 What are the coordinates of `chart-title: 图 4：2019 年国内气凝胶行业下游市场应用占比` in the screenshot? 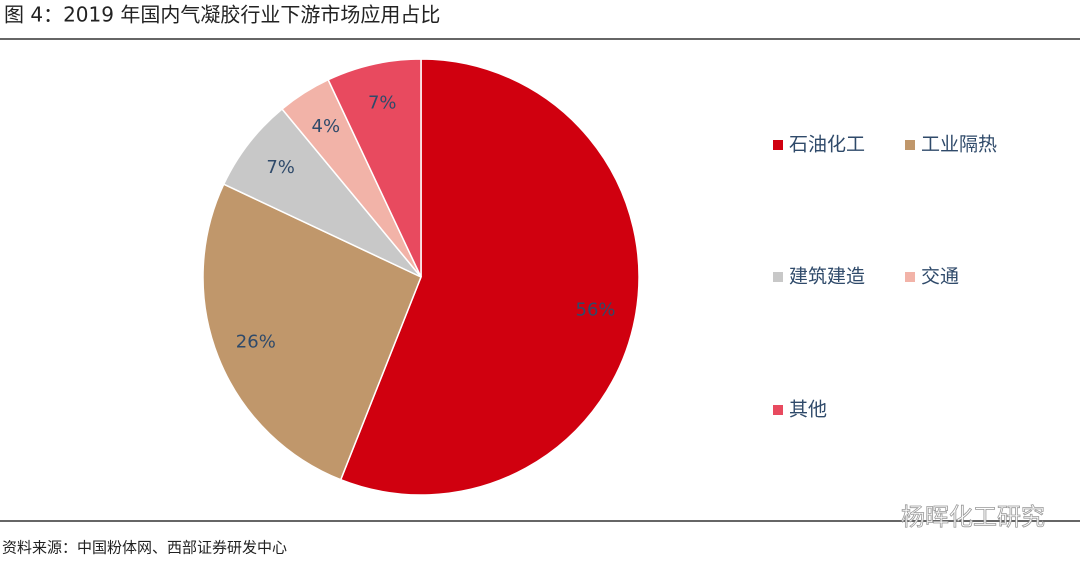 It's located at (222, 15).